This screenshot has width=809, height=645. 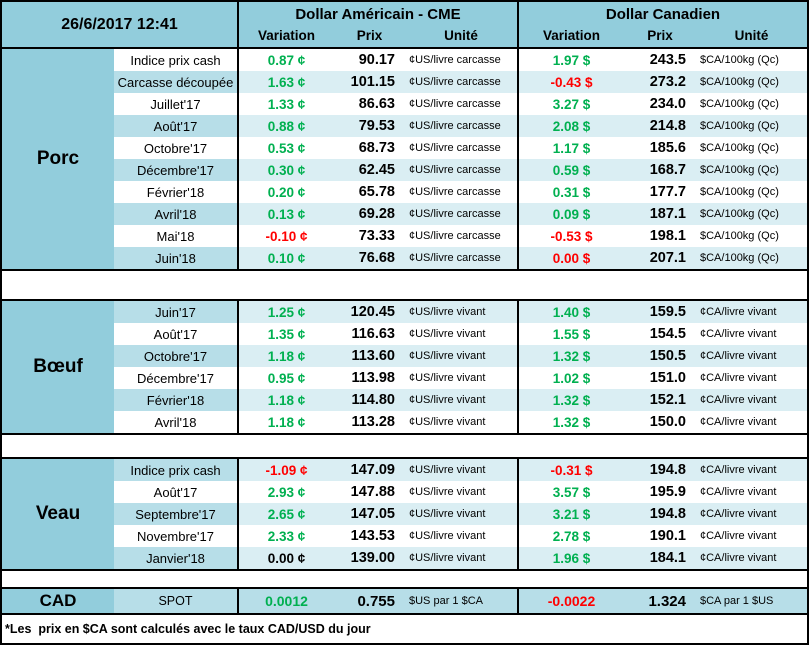 What do you see at coordinates (58, 367) in the screenshot?
I see `section-label-boeuf: Bœuf` at bounding box center [58, 367].